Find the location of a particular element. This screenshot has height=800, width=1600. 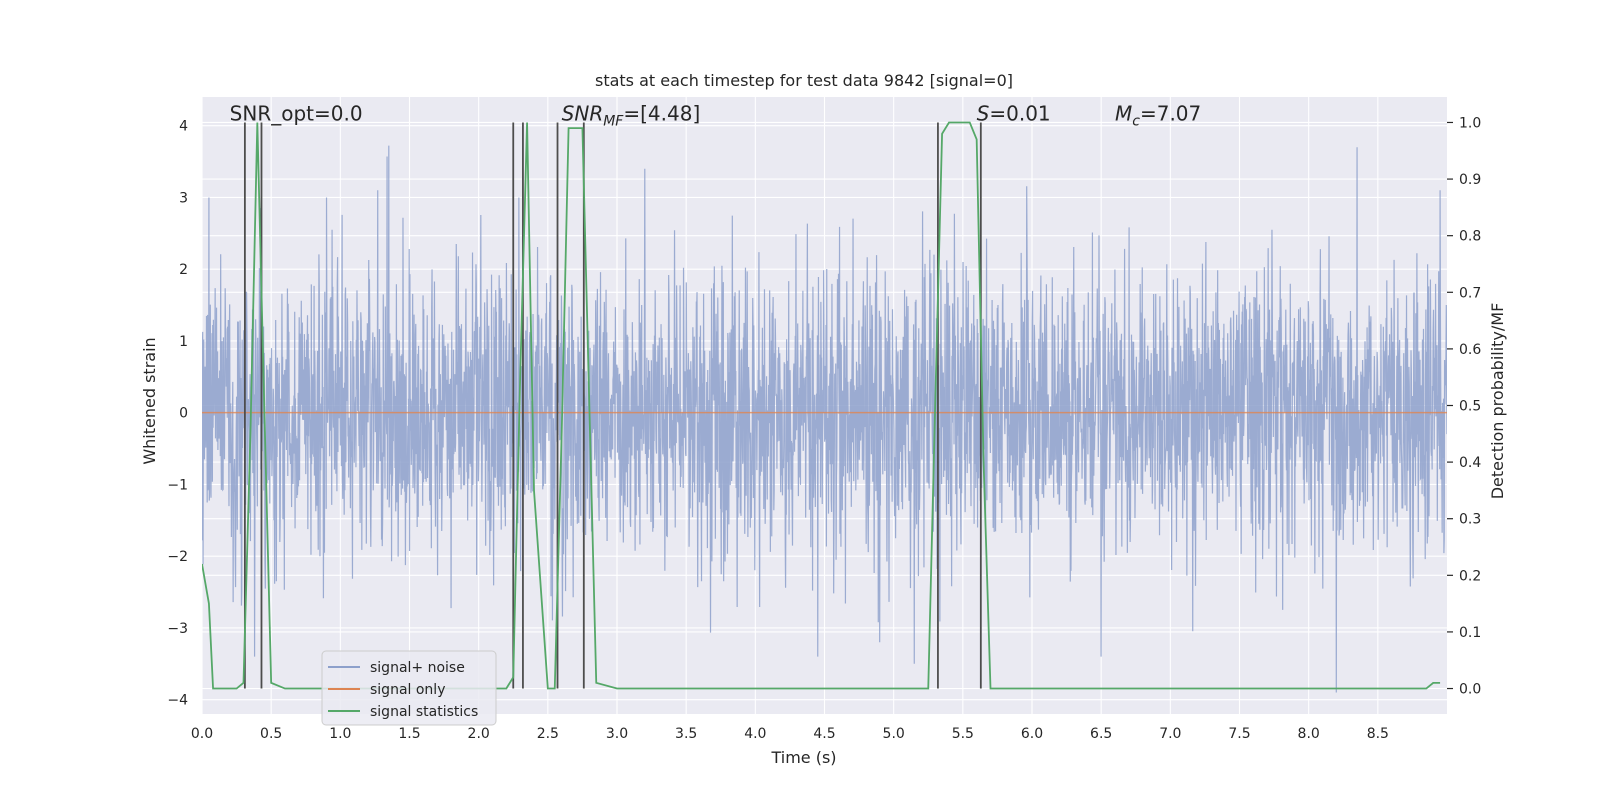

y2-tick-label: 0.5 is located at coordinates (1470, 407).